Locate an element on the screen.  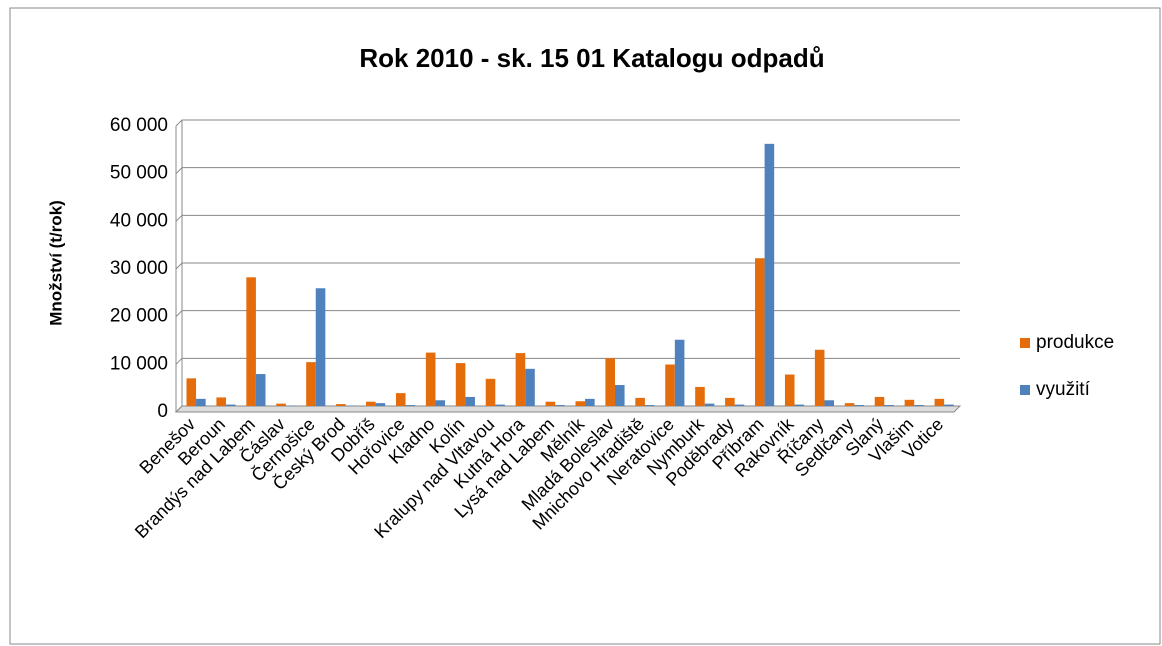
chart-title: Rok 2010 - sk. 15 01 Katalogu odpadů is located at coordinates (591, 58).